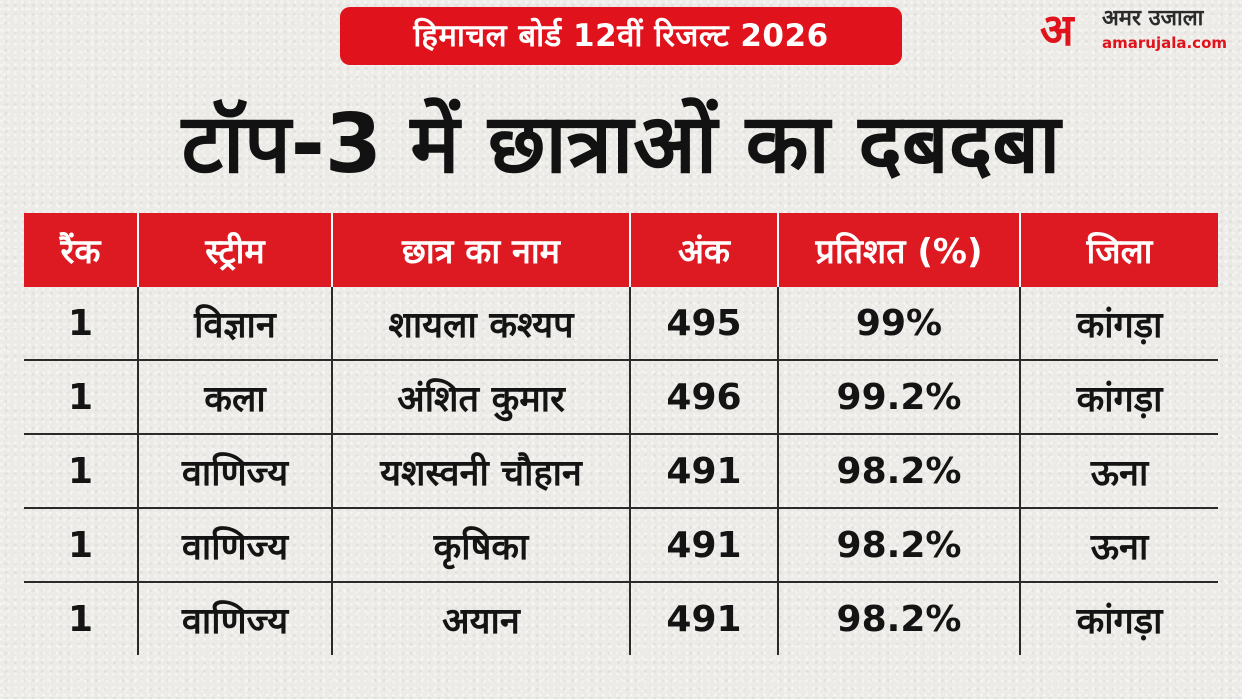 The height and width of the screenshot is (699, 1242). Describe the element at coordinates (81, 250) in the screenshot. I see `header-rank: रैंक` at that location.